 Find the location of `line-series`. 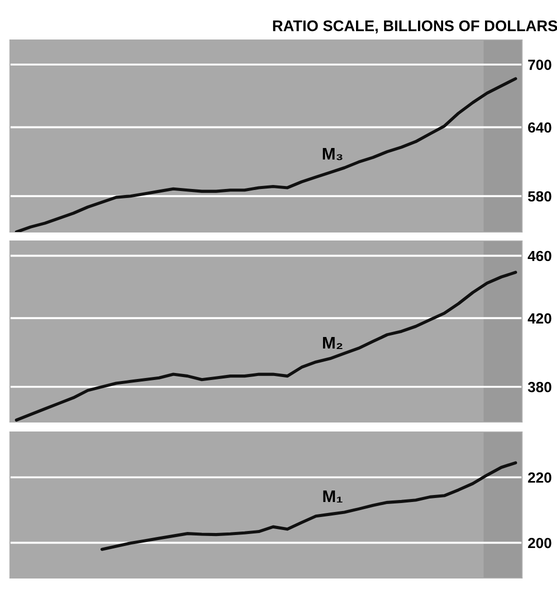

line-series is located at coordinates (309, 506).